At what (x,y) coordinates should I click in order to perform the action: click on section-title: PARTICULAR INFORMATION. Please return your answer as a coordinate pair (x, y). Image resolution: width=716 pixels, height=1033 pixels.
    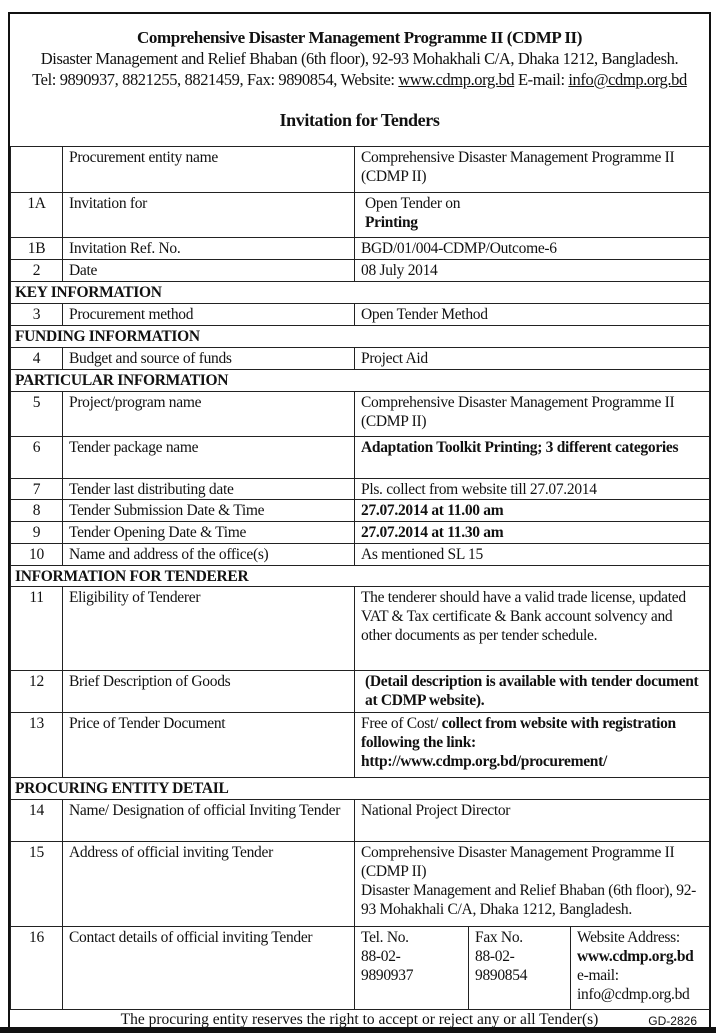
    Looking at the image, I should click on (360, 380).